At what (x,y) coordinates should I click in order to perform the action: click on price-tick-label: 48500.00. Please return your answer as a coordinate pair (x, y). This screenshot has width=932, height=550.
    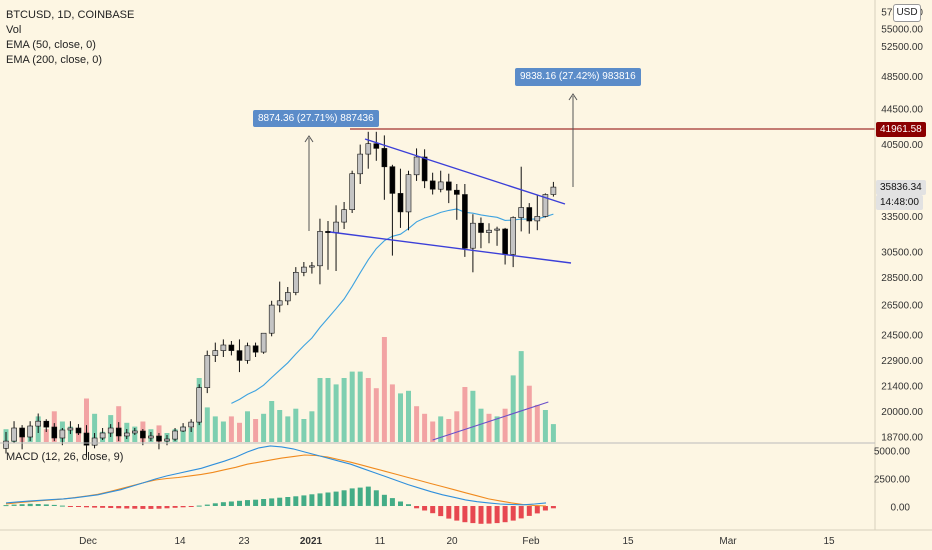
    Looking at the image, I should click on (902, 77).